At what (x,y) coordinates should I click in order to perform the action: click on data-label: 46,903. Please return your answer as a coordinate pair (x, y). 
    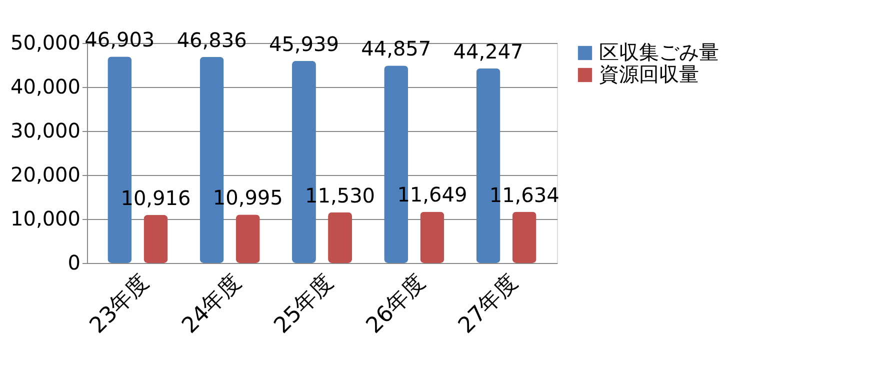
    Looking at the image, I should click on (119, 40).